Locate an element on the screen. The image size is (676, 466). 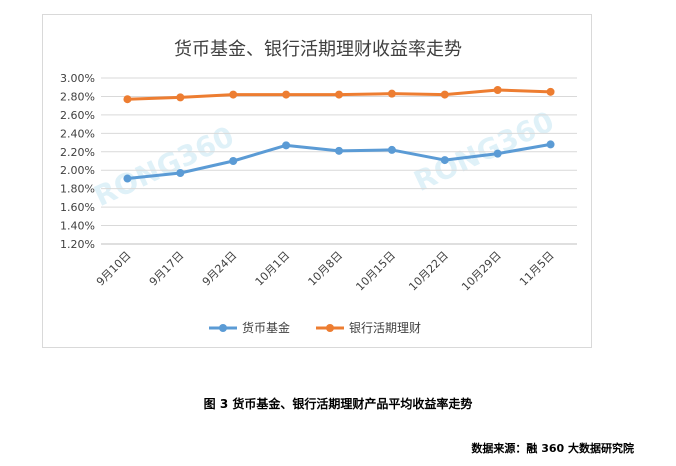
x-tick-label: 10月29日 is located at coordinates (481, 271).